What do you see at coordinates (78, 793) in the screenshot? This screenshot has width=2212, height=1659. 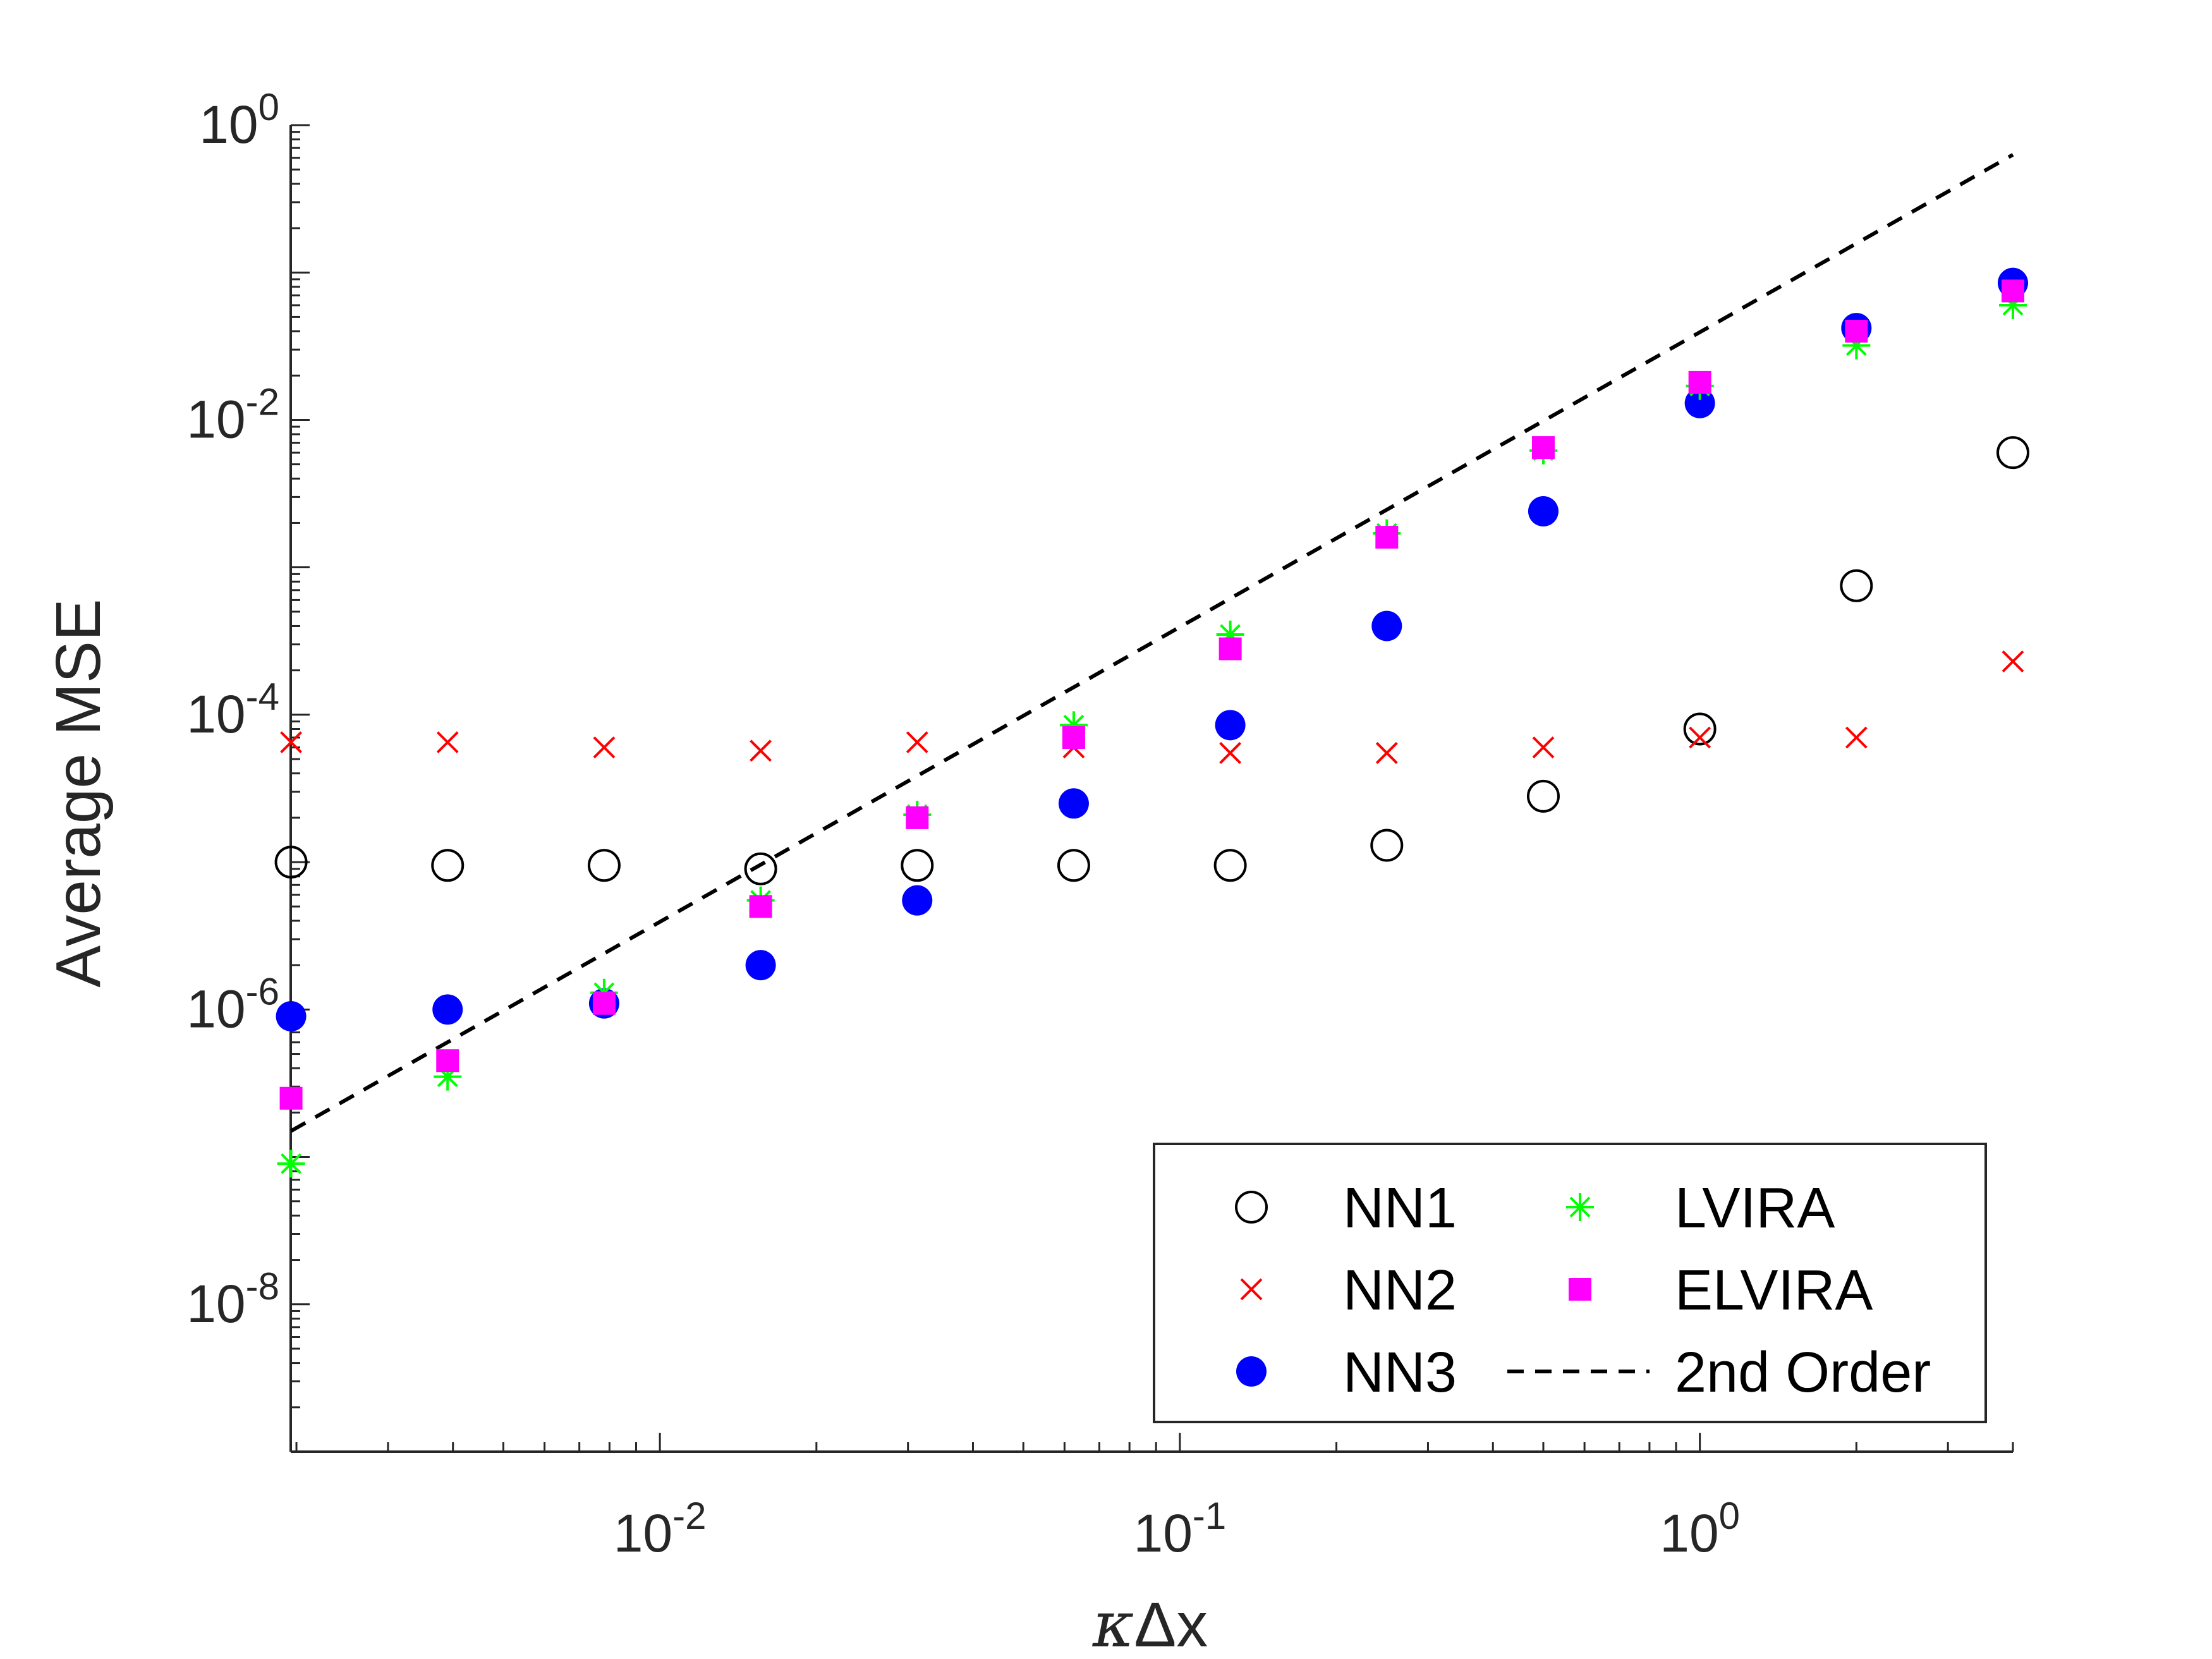 I see `y-axis-title: Average MSE` at bounding box center [78, 793].